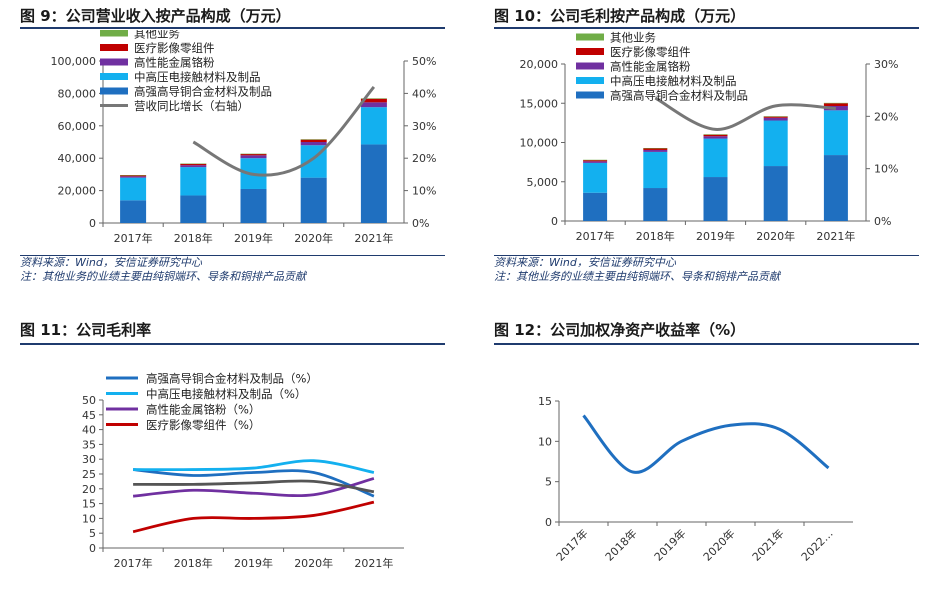  What do you see at coordinates (706, 255) in the screenshot?
I see `figure-10-bottom-rule` at bounding box center [706, 255].